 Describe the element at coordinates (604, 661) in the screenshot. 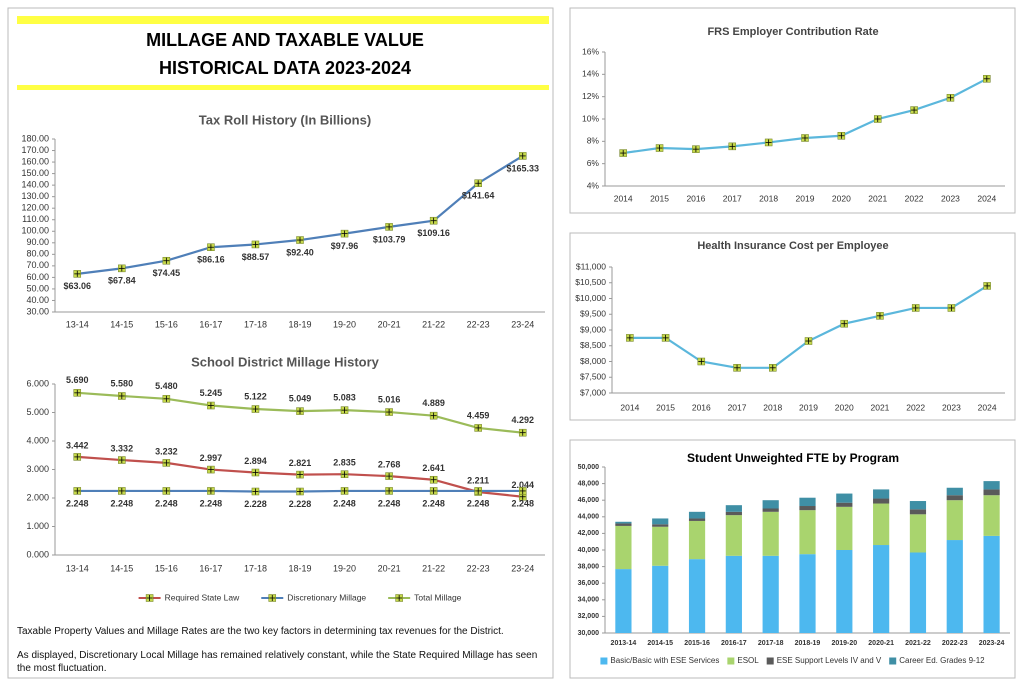

I see `legend-swatch` at that location.